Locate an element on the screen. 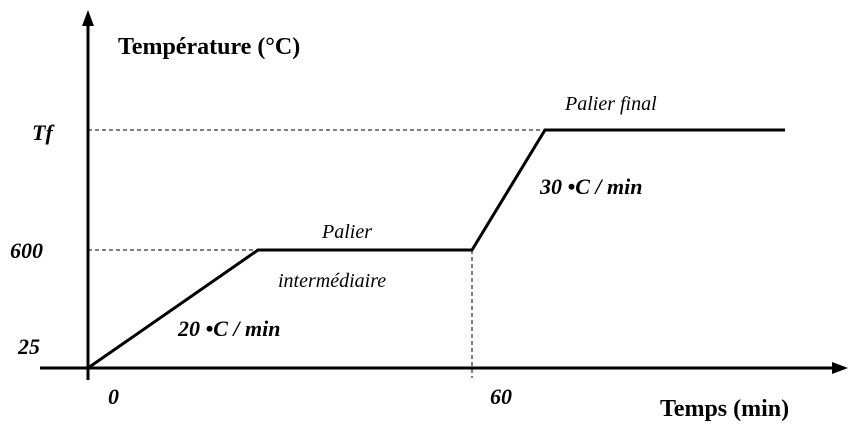 This screenshot has height=426, width=850. y-label: 25 is located at coordinates (28, 346).